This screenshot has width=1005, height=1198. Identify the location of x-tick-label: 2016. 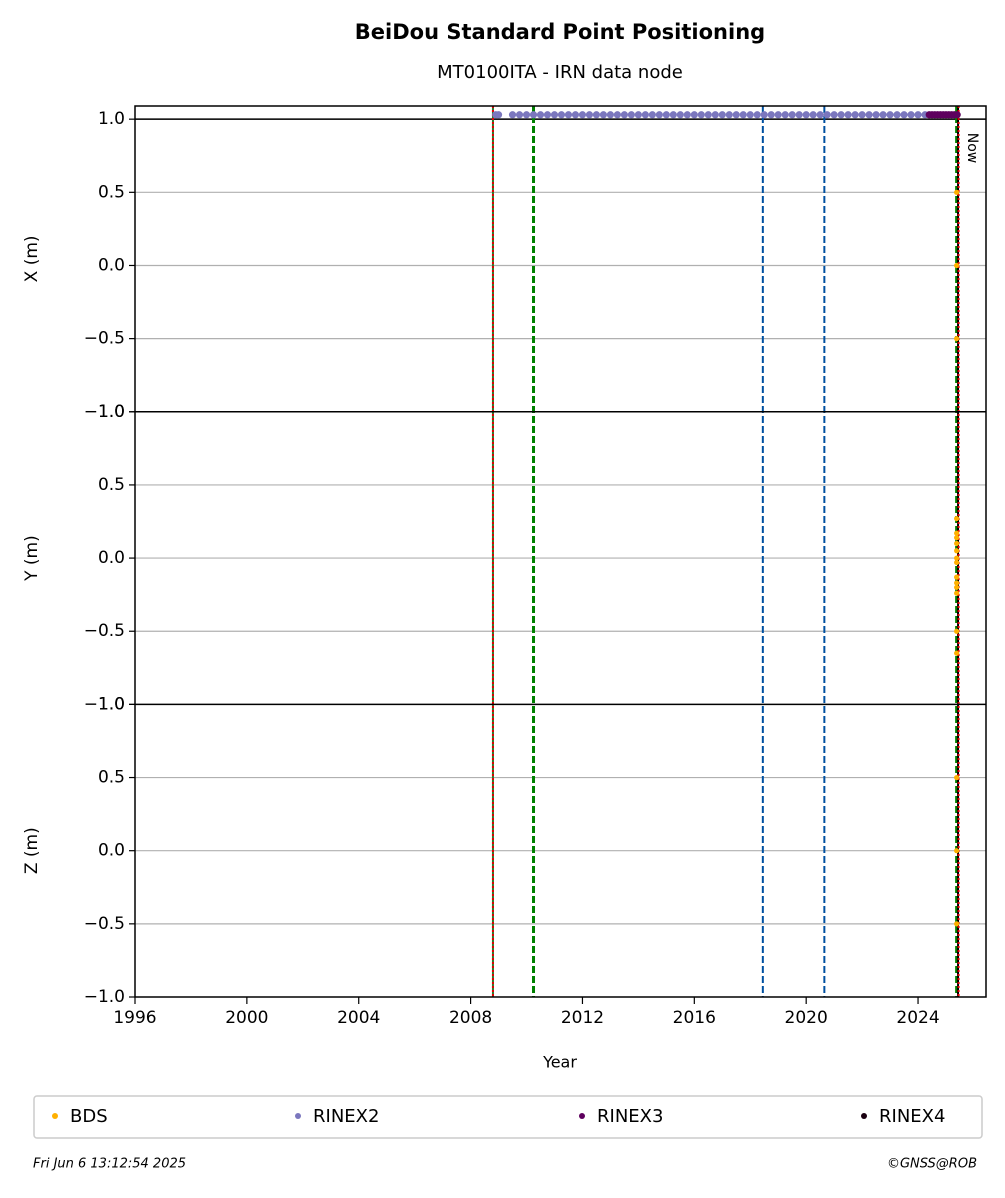
(694, 1018).